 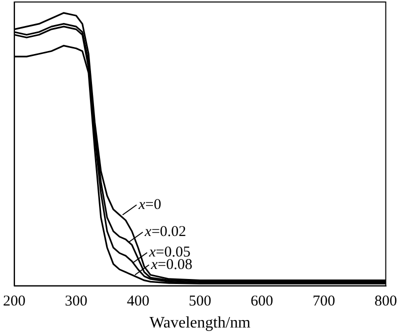 I want to click on x-tick-label: 500, so click(x=200, y=302).